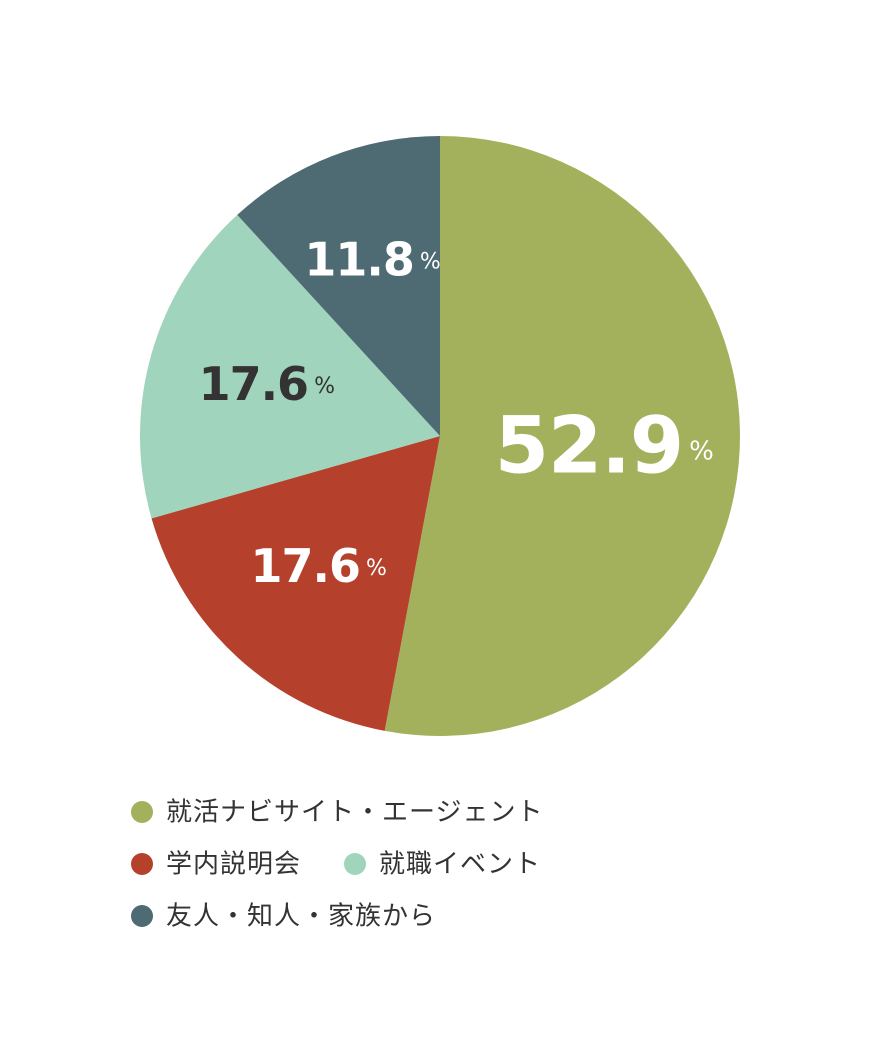  I want to click on data-label: 11.8%, so click(372, 259).